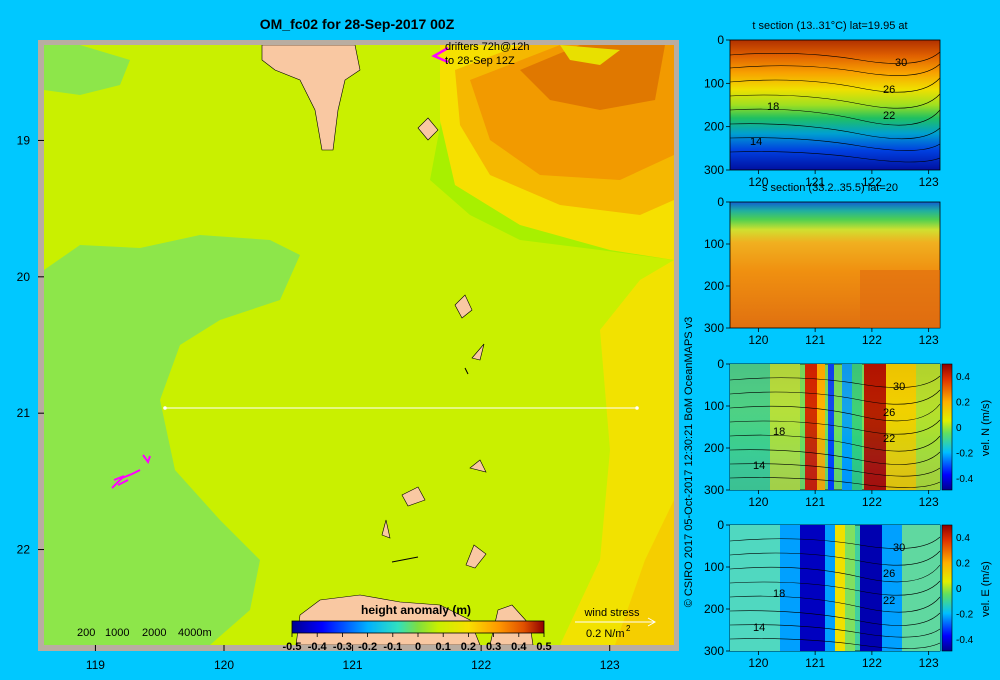  Describe the element at coordinates (224, 665) in the screenshot. I see `lon-tick-label: 120` at that location.